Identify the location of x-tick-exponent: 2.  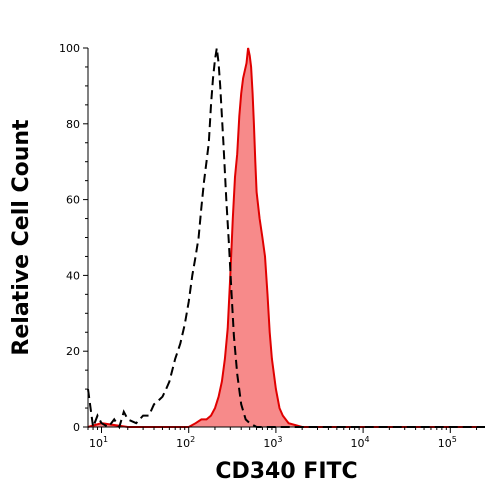
(192, 439).